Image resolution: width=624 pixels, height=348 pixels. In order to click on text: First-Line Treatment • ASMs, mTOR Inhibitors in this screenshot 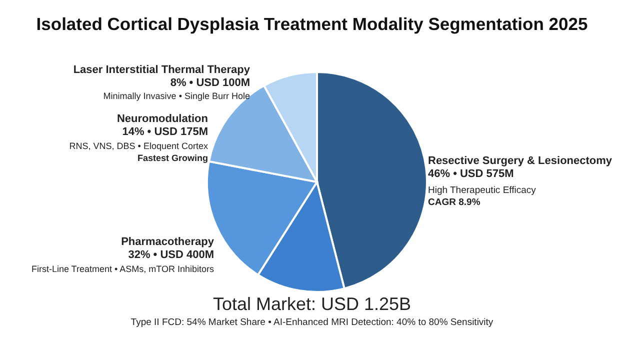, I will do `click(122, 269)`.